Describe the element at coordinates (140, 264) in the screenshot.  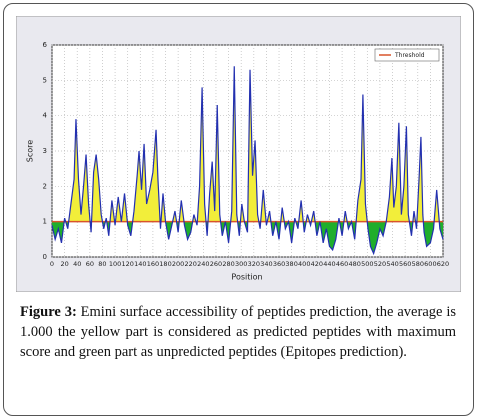
I see `x-tick-label: 140` at that location.